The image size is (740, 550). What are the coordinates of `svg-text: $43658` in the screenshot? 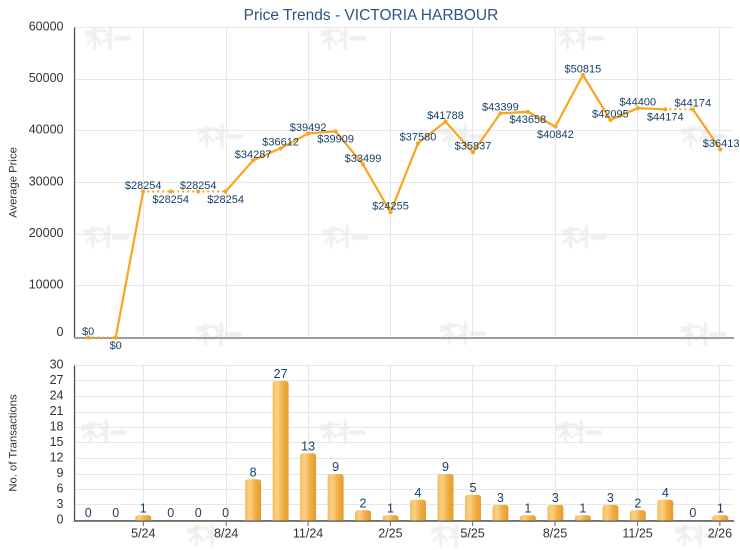 It's located at (528, 120).